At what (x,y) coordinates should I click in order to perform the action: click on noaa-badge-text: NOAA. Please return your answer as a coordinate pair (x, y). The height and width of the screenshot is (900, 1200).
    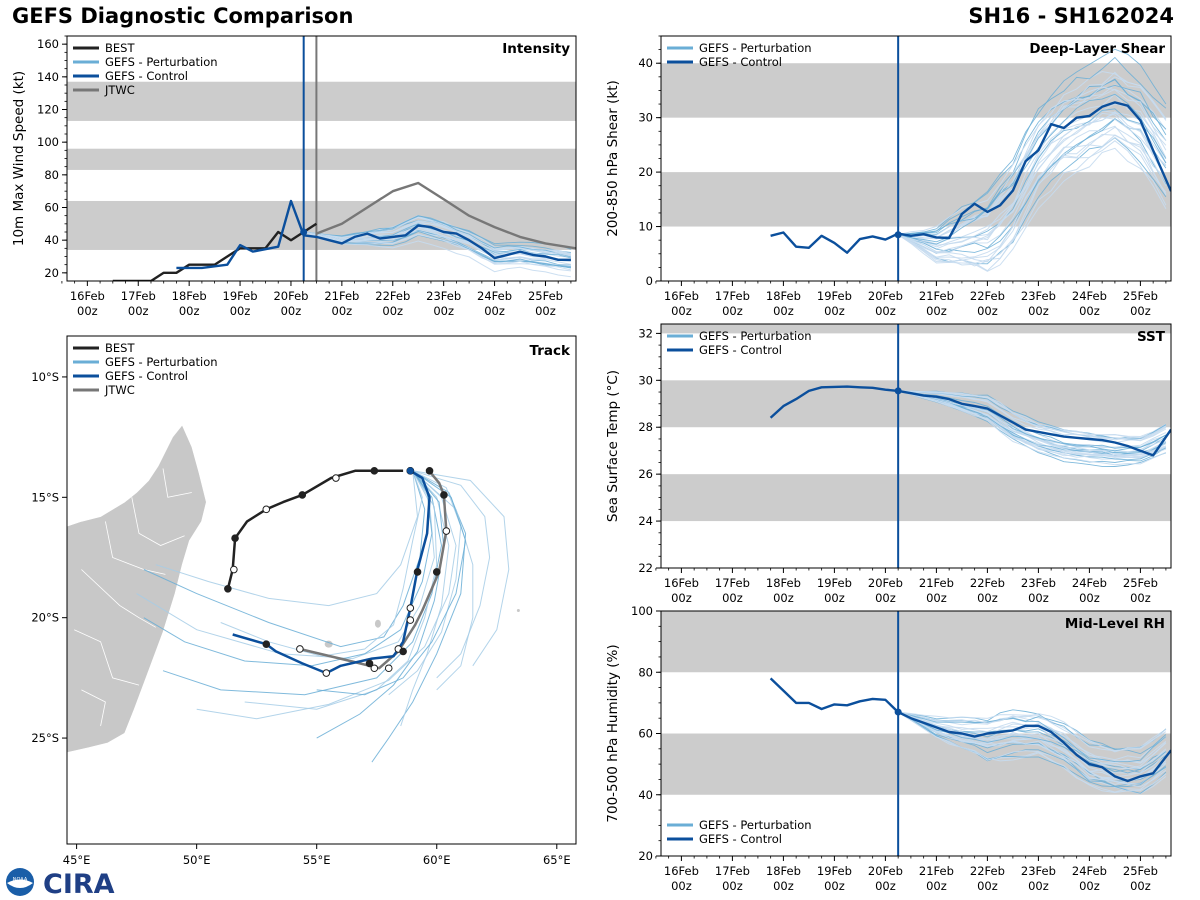
    Looking at the image, I should click on (20, 880).